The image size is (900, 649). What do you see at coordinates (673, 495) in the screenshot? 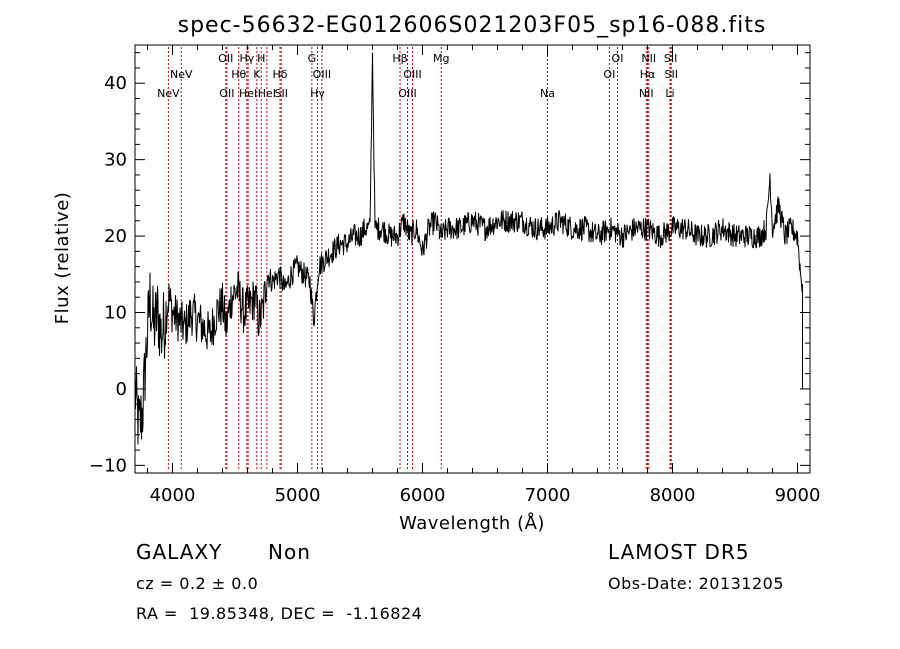
I see `x-tick-label: 8000` at bounding box center [673, 495].